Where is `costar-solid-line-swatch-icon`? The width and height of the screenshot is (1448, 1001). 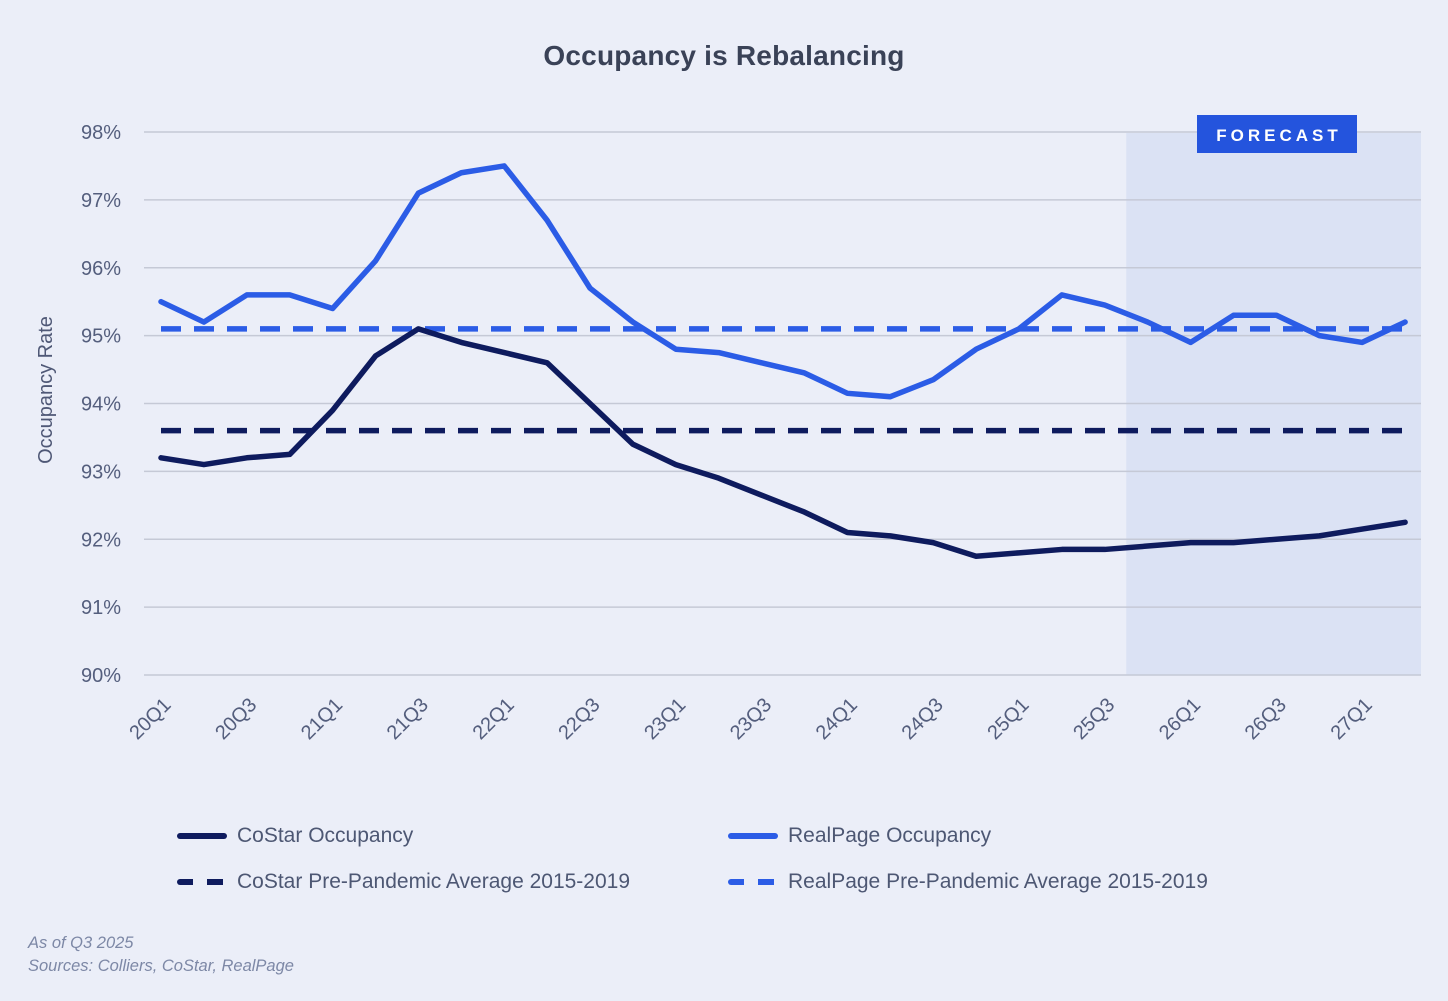 costar-solid-line-swatch-icon is located at coordinates (202, 836).